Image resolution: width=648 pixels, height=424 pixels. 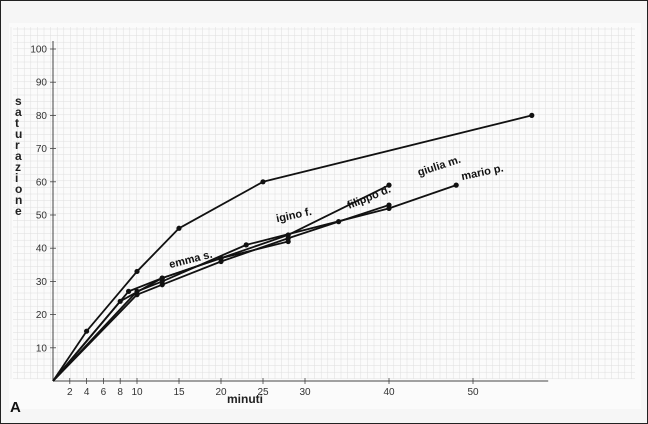 I want to click on x-tick-label: 15, so click(x=179, y=392).